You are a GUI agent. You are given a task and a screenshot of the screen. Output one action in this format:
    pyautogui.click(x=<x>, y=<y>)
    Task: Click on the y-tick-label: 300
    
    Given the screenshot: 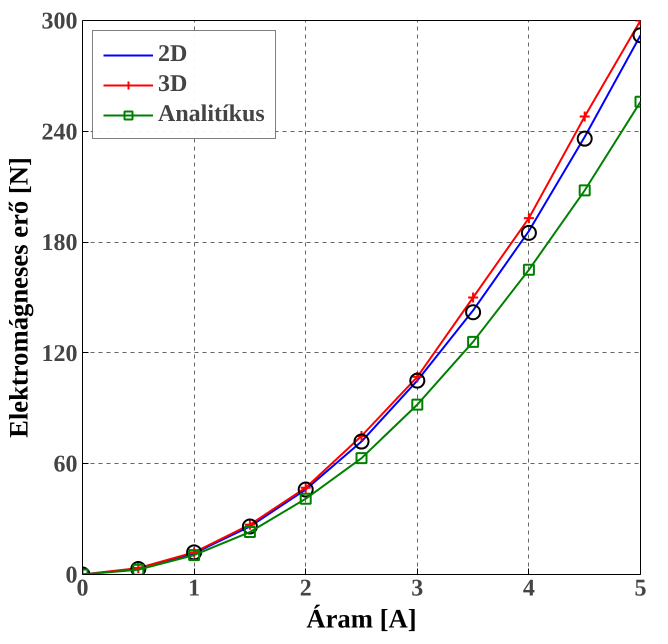 What is the action you would take?
    pyautogui.click(x=60, y=21)
    